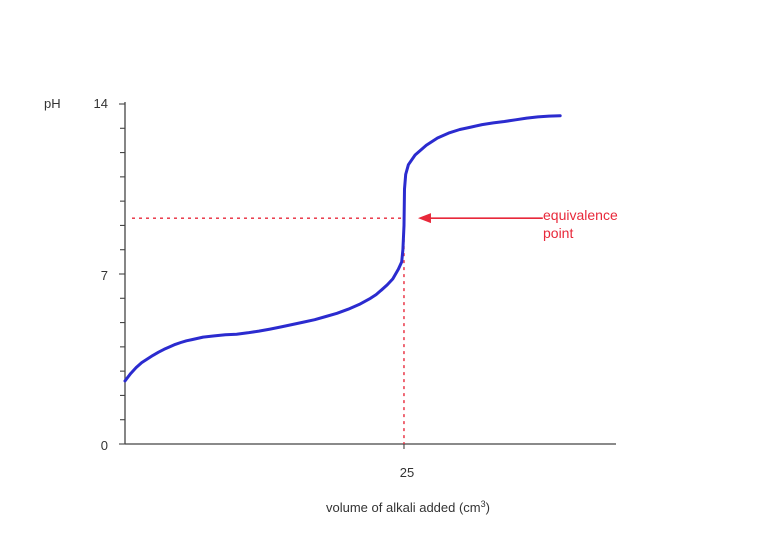  What do you see at coordinates (483, 504) in the screenshot?
I see `x-axis-title-sup: 3` at bounding box center [483, 504].